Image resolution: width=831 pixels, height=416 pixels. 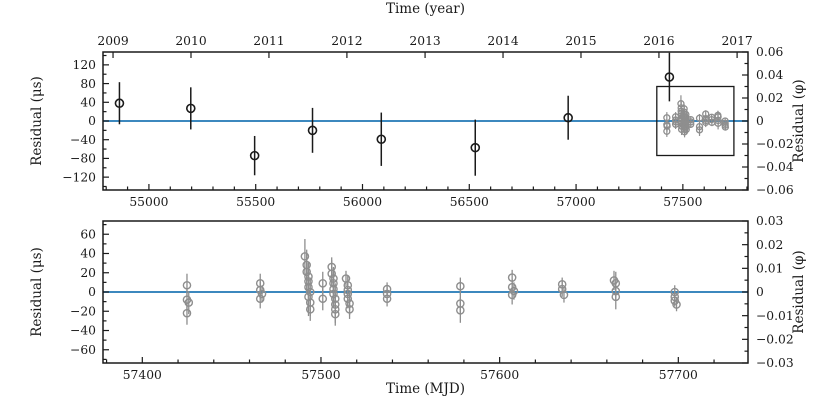 What do you see at coordinates (83, 311) in the screenshot?
I see `yleft-tick-label: −20` at bounding box center [83, 311].